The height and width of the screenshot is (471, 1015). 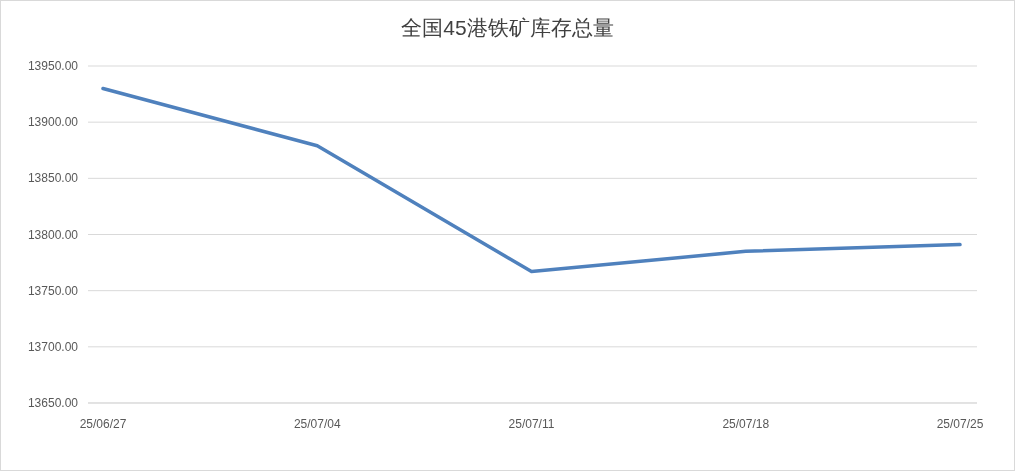 What do you see at coordinates (960, 424) in the screenshot?
I see `x-tick-label: 25/07/25` at bounding box center [960, 424].